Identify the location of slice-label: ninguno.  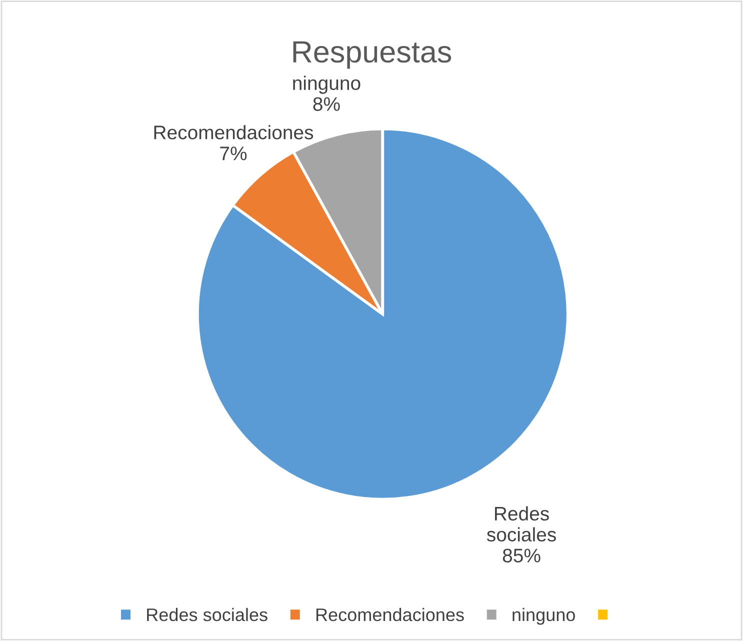
(326, 85).